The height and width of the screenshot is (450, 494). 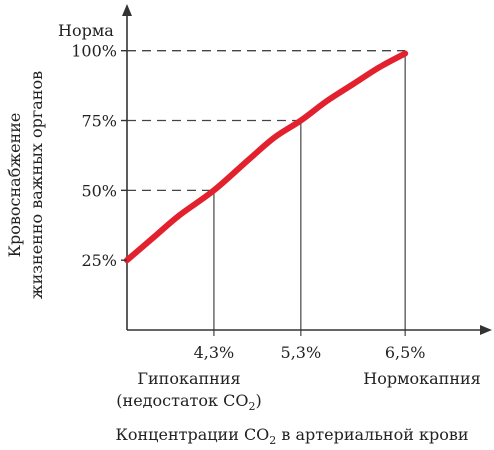 What do you see at coordinates (405, 352) in the screenshot?
I see `x-tick-label-2: 6,5%` at bounding box center [405, 352].